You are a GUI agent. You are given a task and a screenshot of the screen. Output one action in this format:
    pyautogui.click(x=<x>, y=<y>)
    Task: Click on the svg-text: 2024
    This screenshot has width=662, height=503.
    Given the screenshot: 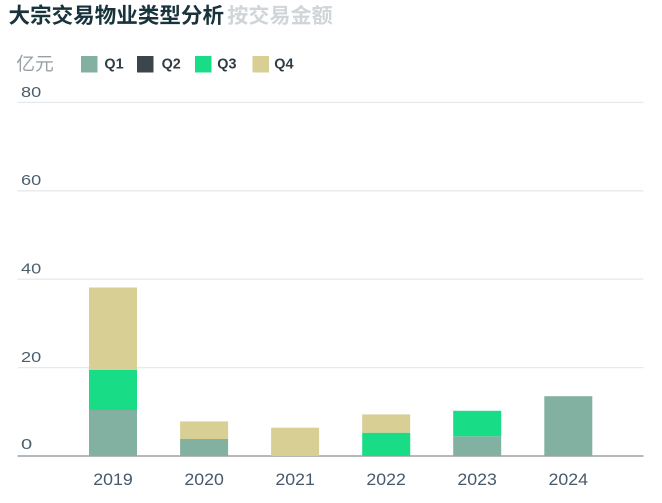 What is the action you would take?
    pyautogui.click(x=569, y=480)
    